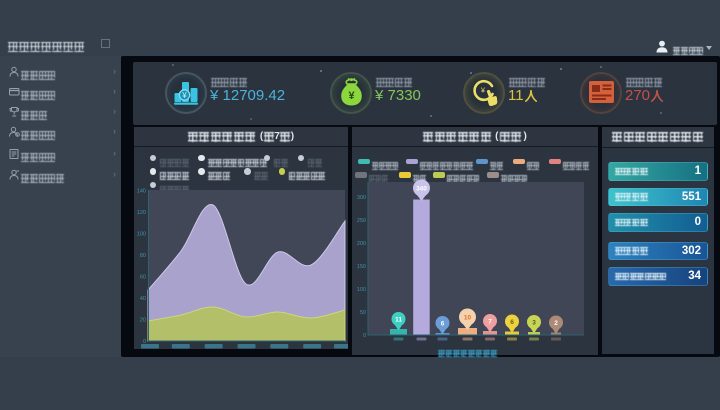  What do you see at coordinates (421, 188) in the screenshot?
I see `svg-text: 340` at bounding box center [421, 188].